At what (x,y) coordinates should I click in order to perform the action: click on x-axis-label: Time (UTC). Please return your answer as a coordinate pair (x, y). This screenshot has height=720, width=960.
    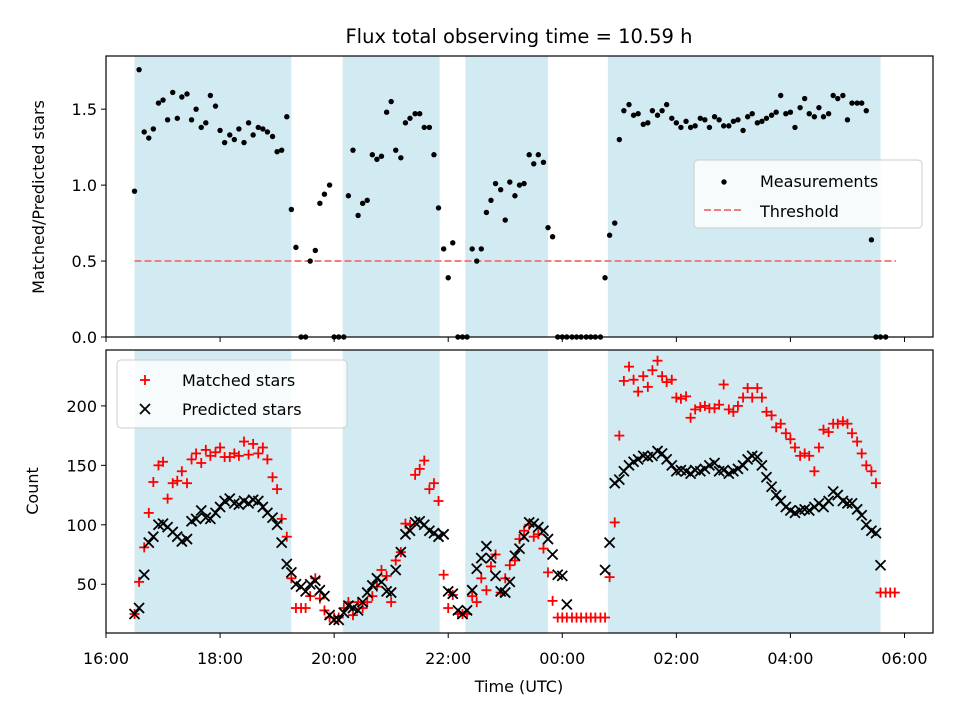
    Looking at the image, I should click on (518, 686).